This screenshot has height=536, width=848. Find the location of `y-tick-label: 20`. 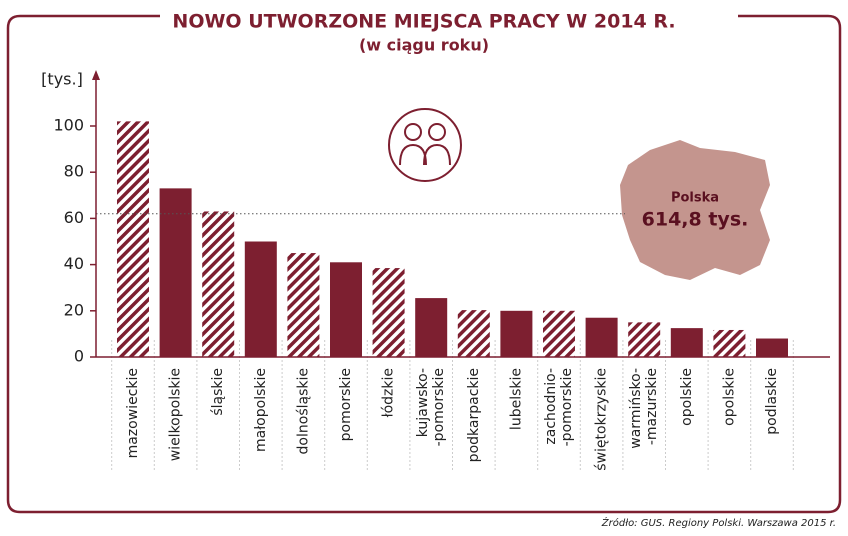

y-tick-label: 20 is located at coordinates (74, 309).